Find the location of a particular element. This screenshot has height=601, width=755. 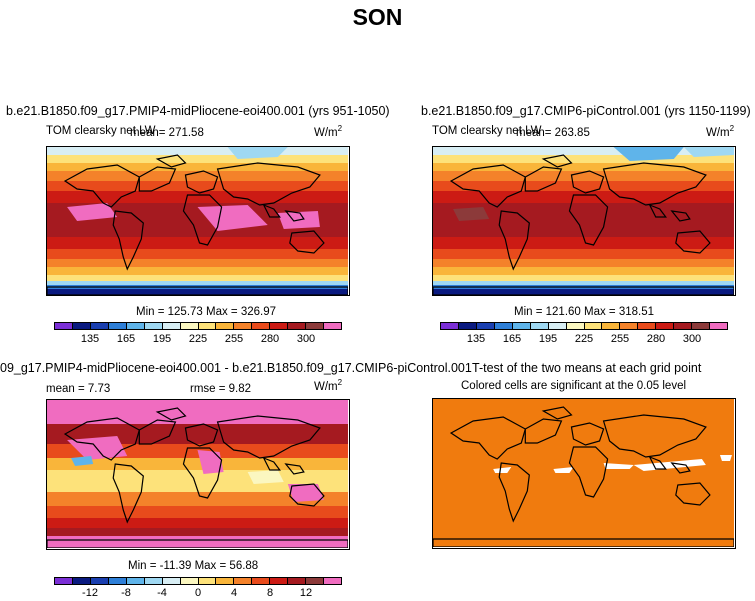

panel2-units: W/m2 is located at coordinates (720, 131).